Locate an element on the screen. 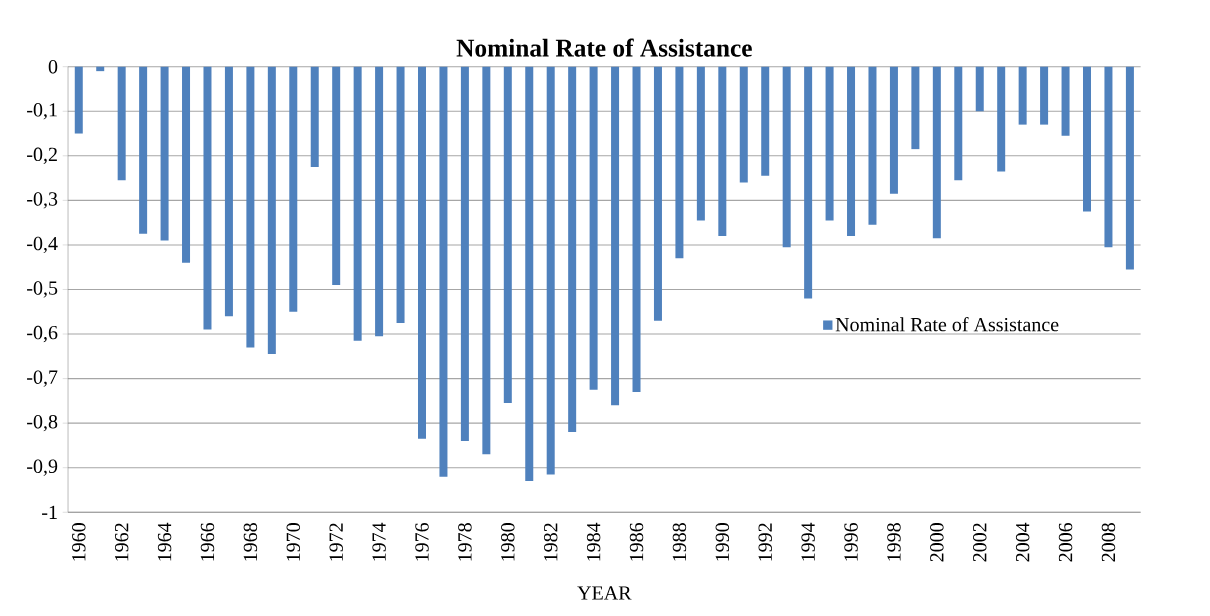  x-tick-label: 1966 is located at coordinates (207, 541).